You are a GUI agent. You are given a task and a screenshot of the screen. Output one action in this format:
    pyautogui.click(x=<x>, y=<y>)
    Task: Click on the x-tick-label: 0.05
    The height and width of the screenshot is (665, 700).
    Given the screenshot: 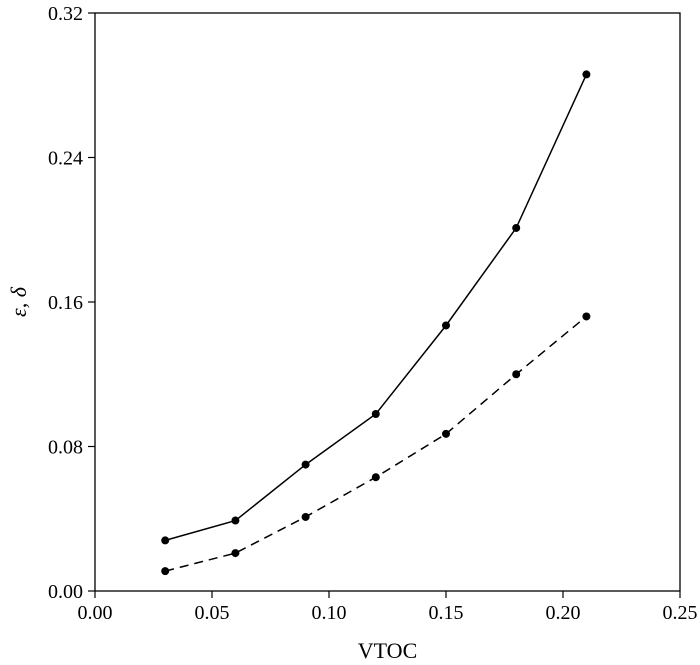 What is the action you would take?
    pyautogui.click(x=212, y=613)
    